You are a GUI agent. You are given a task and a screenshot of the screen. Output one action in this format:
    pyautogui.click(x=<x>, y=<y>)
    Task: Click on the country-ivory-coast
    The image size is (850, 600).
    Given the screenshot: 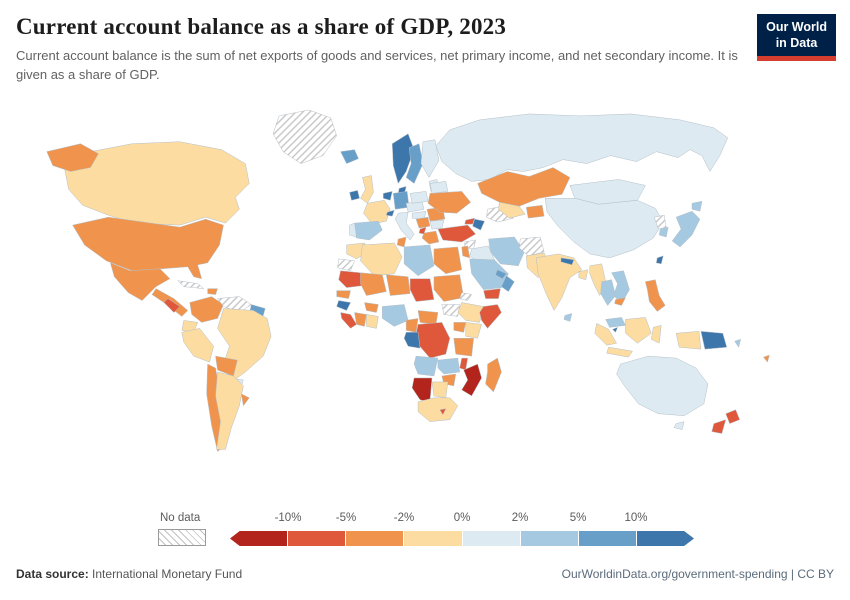 What is the action you would take?
    pyautogui.click(x=360, y=319)
    